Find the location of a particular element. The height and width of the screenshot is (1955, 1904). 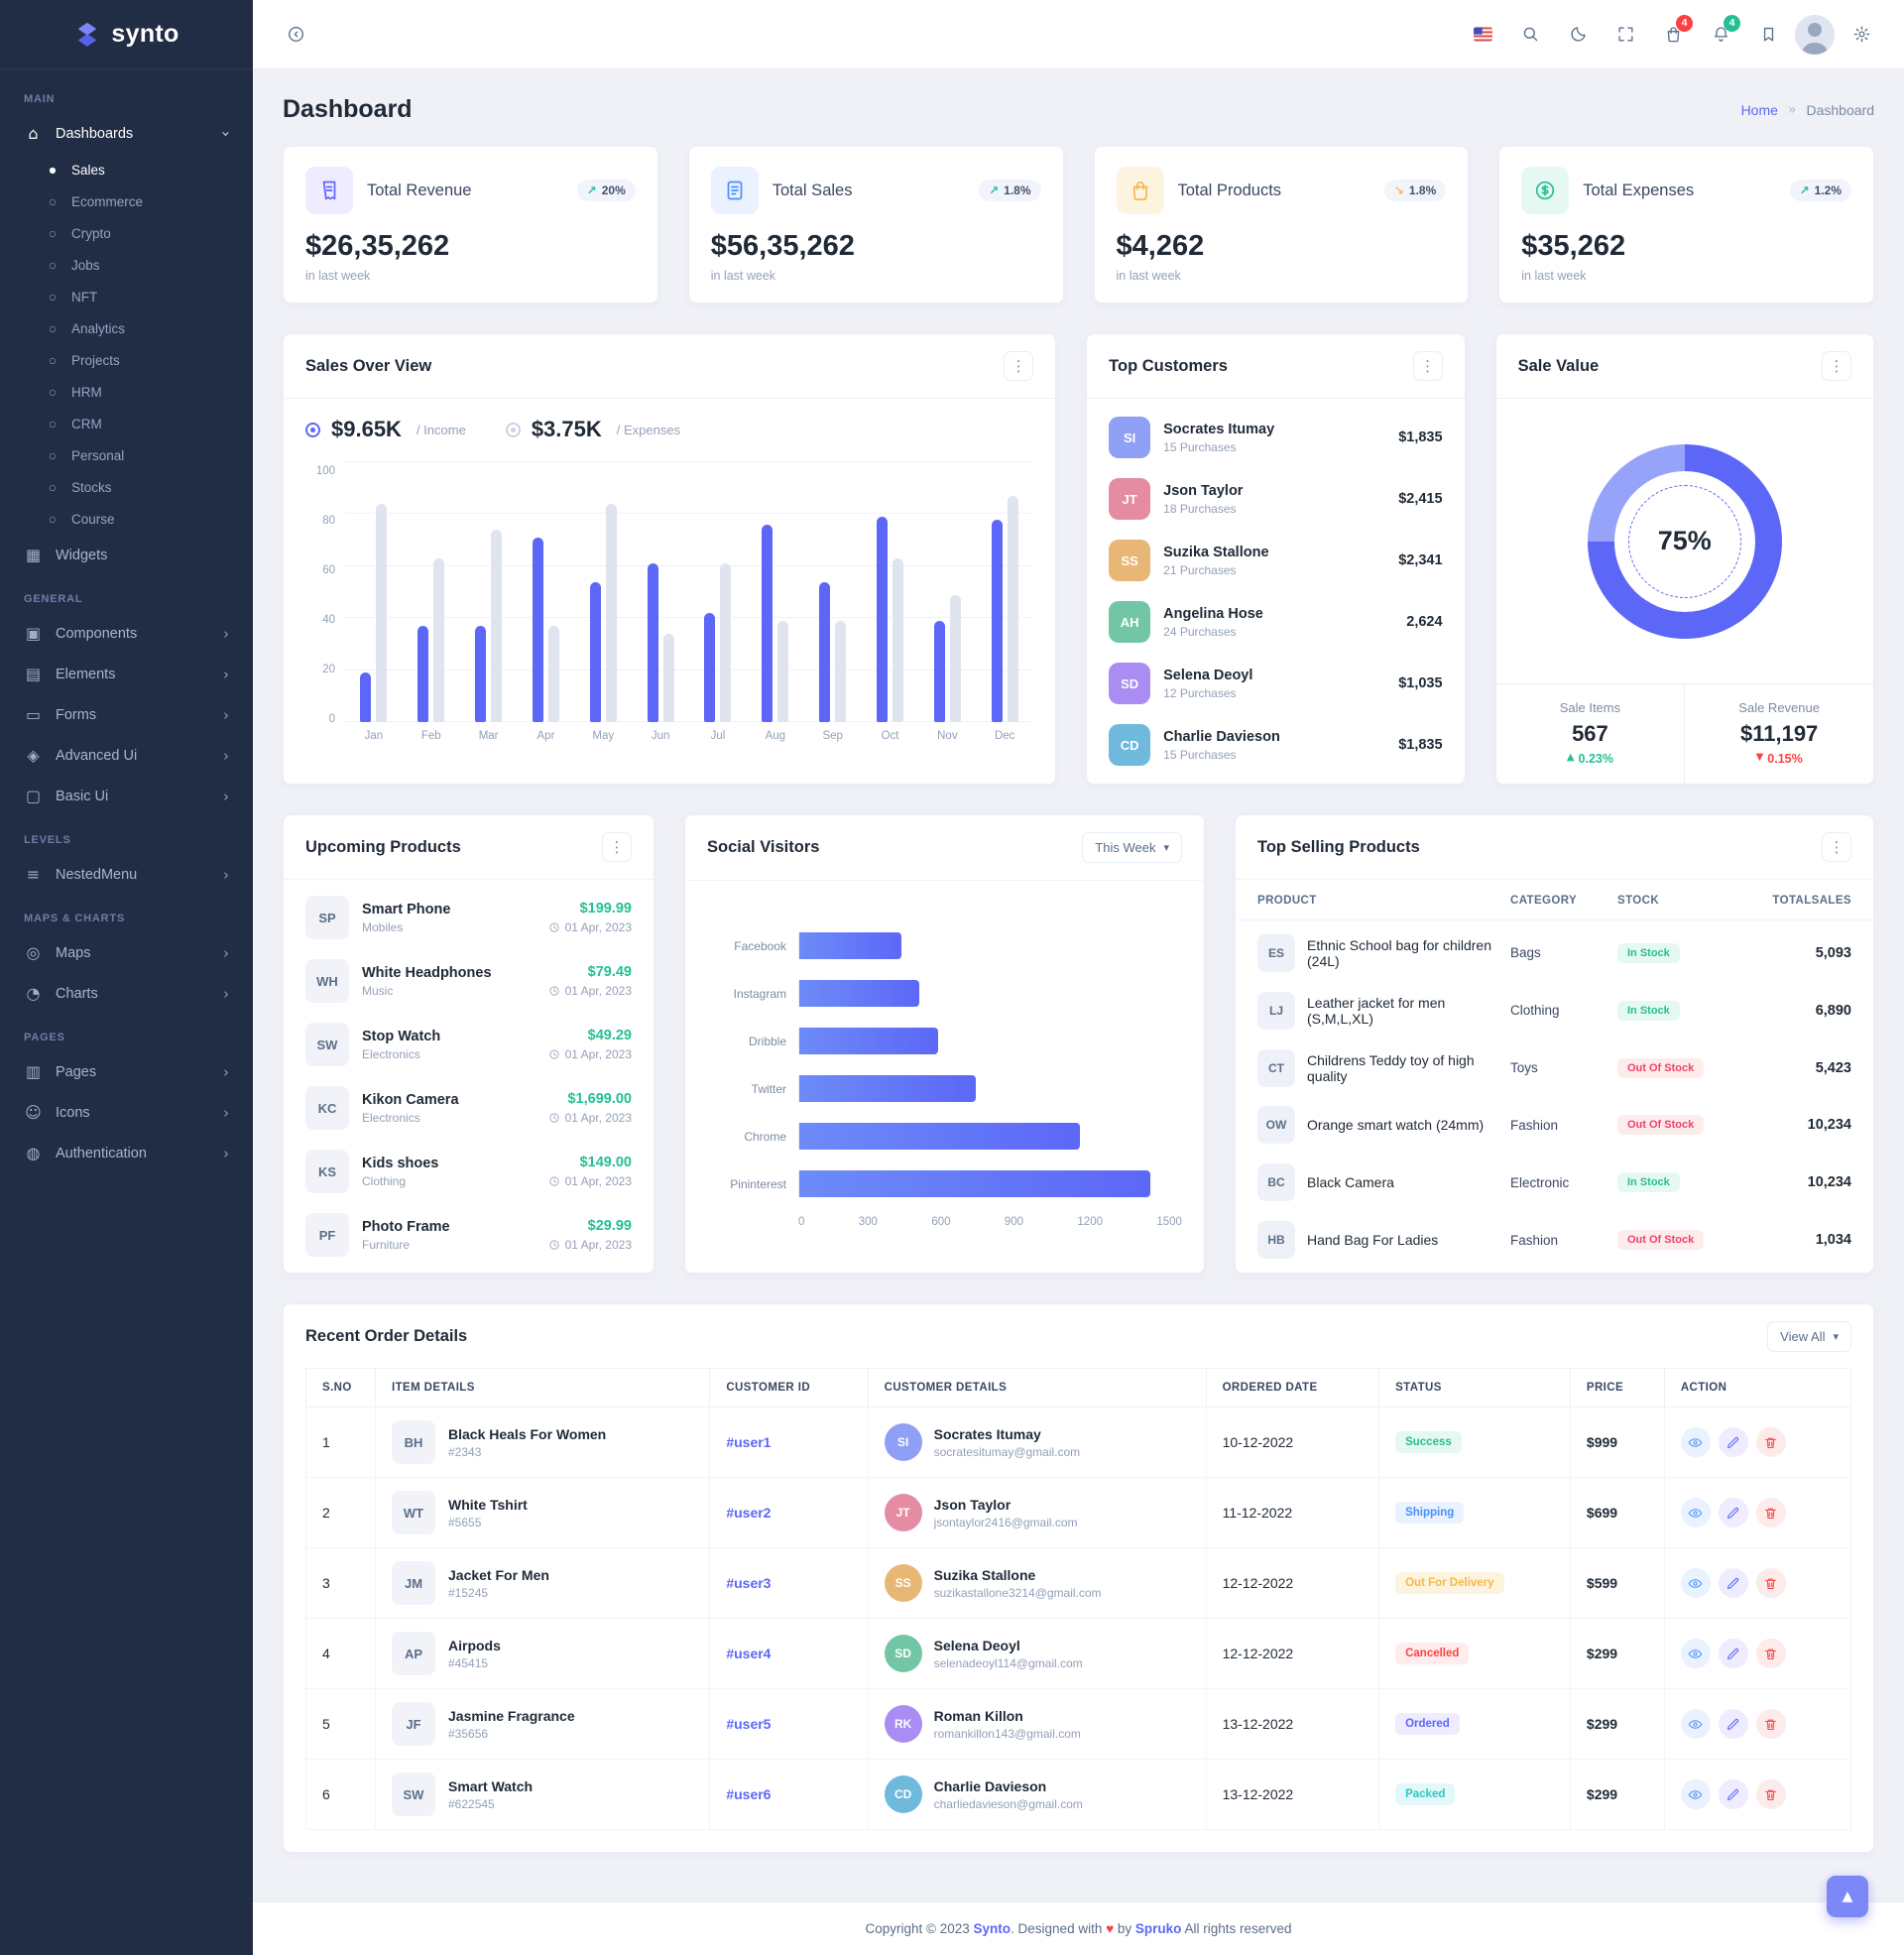

sidebar-subitem-crypto: ○ Crypto is located at coordinates (126, 233).